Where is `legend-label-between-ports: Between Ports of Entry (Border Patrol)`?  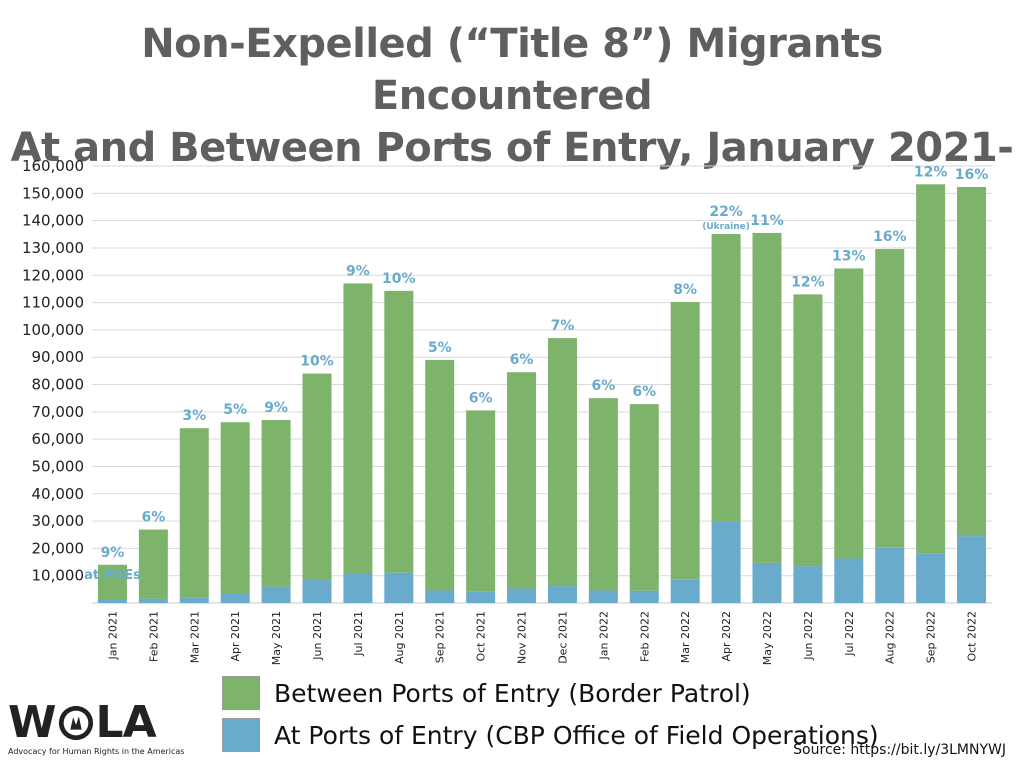 legend-label-between-ports: Between Ports of Entry (Border Patrol) is located at coordinates (512, 693).